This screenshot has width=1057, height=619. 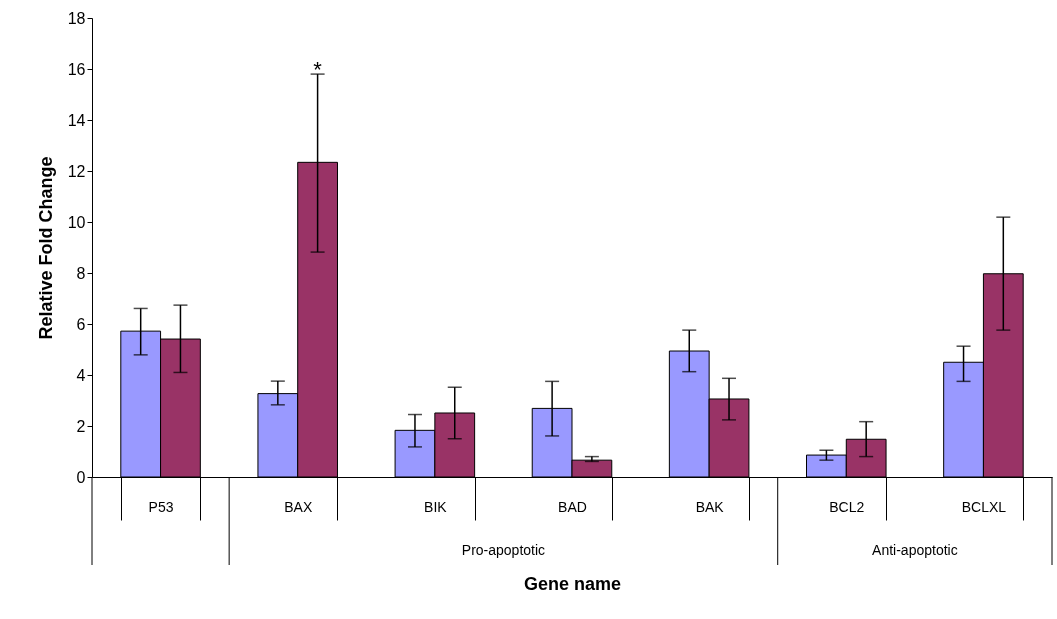 What do you see at coordinates (81, 477) in the screenshot?
I see `y-tick-label: 0` at bounding box center [81, 477].